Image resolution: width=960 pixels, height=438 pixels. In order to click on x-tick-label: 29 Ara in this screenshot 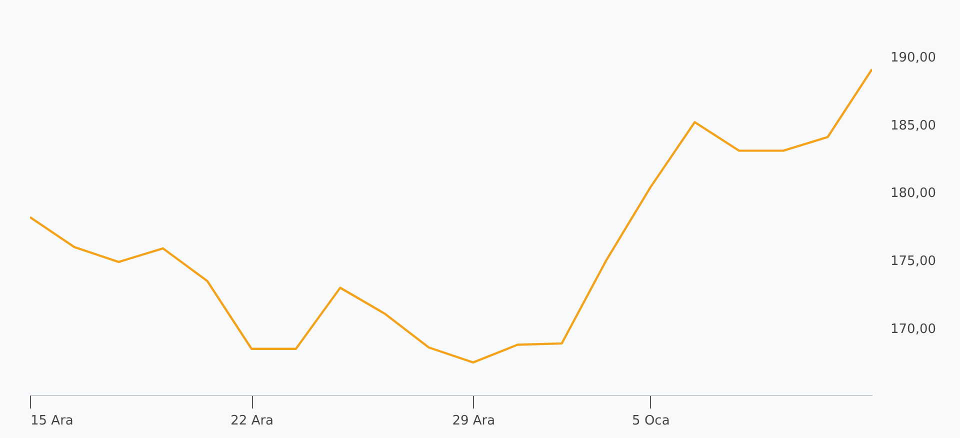, I will do `click(474, 421)`.